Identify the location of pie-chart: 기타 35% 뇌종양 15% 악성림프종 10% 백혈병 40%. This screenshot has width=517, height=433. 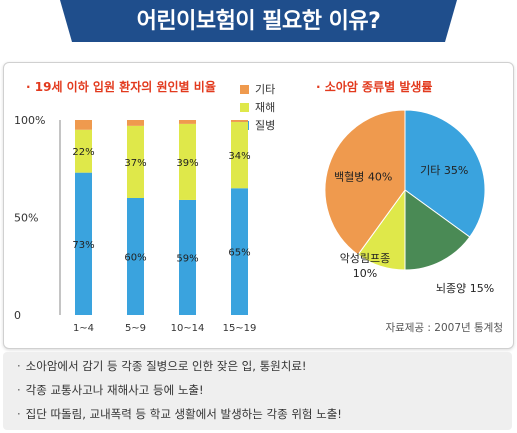
(409, 202).